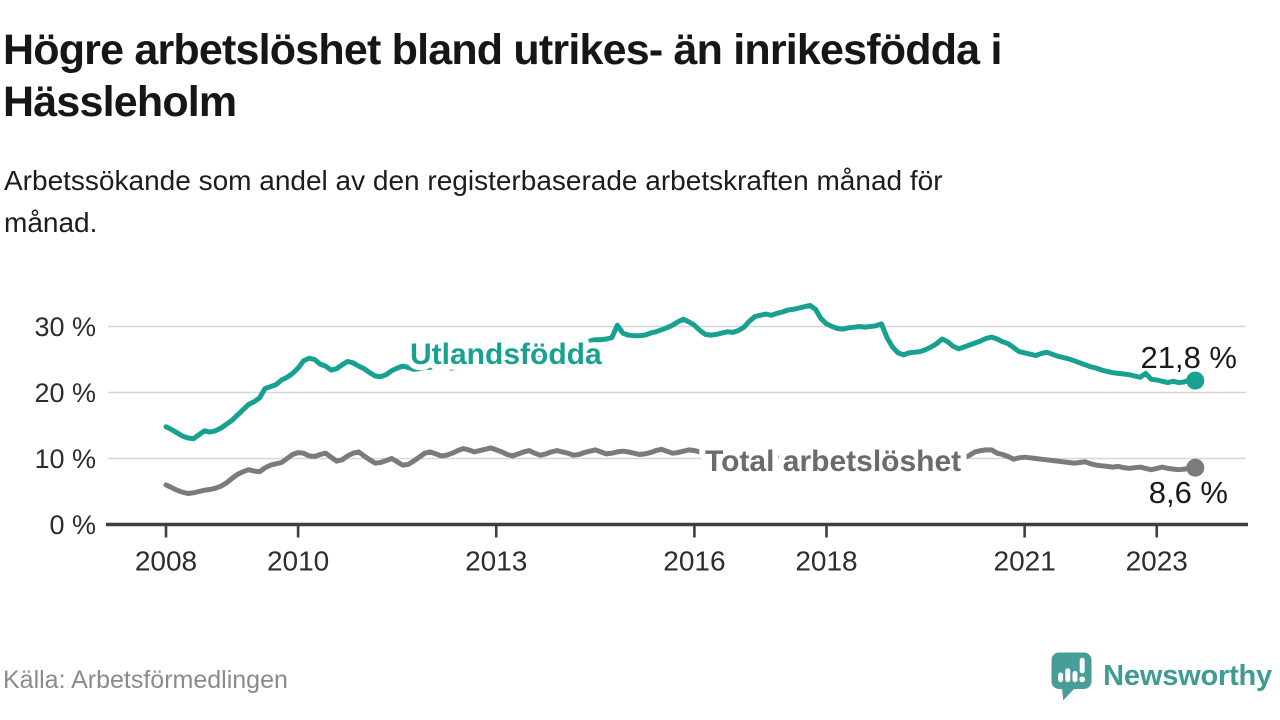  Describe the element at coordinates (1157, 561) in the screenshot. I see `x-tick-label: 2023` at that location.